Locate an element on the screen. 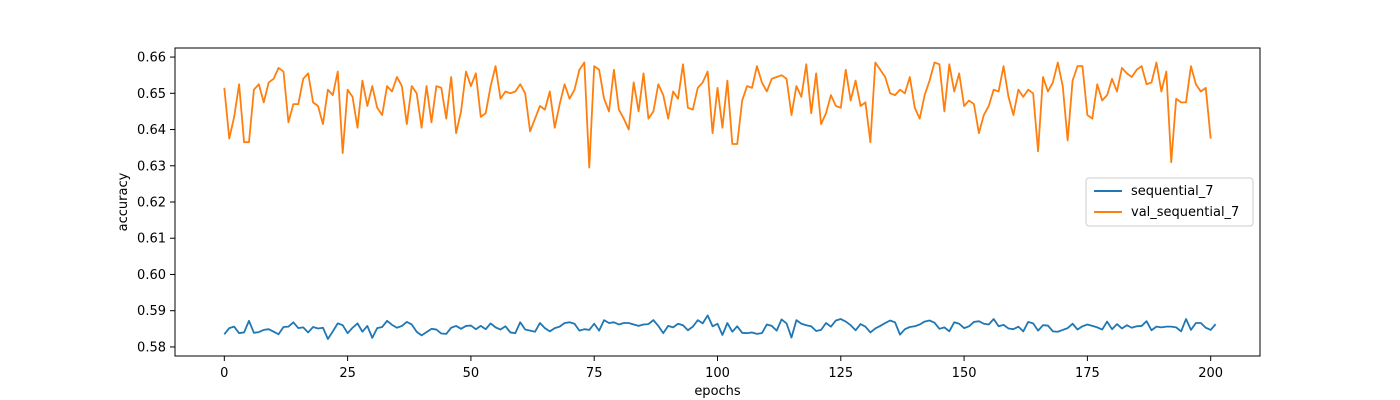 The image size is (1400, 400). y-tick-label: 0.61 is located at coordinates (151, 239).